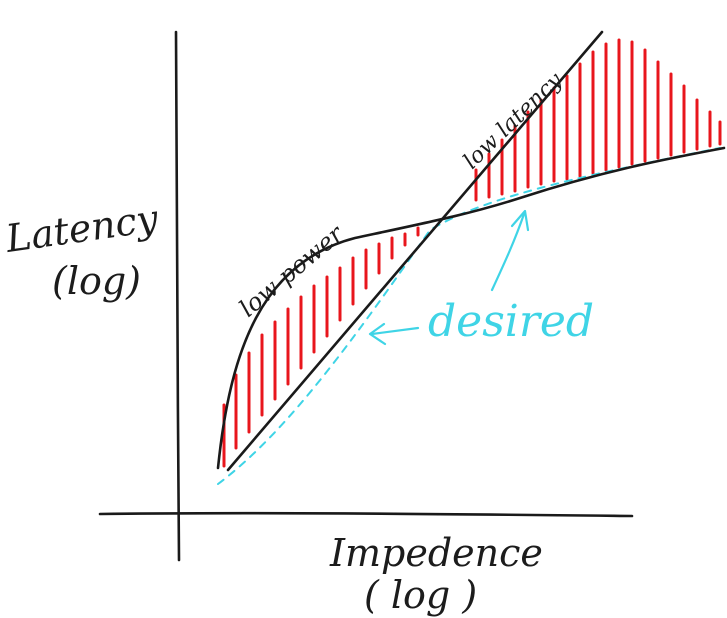 This screenshot has height=618, width=727. Describe the element at coordinates (511, 321) in the screenshot. I see `desired-label: desired` at that location.